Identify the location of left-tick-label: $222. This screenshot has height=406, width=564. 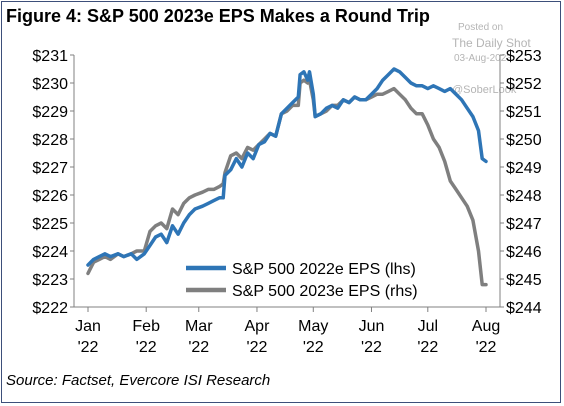
(50, 308).